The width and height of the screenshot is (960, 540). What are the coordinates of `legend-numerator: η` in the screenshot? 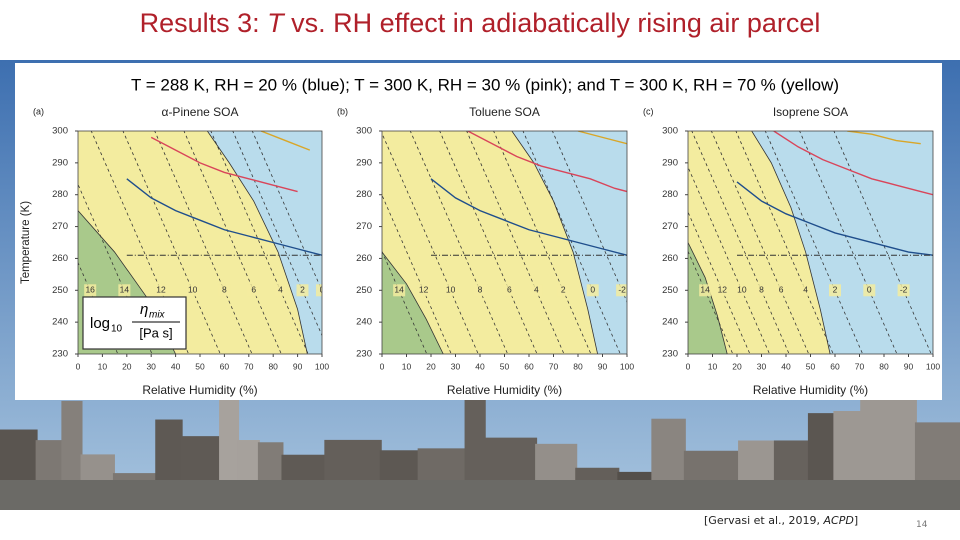 It's located at (144, 309).